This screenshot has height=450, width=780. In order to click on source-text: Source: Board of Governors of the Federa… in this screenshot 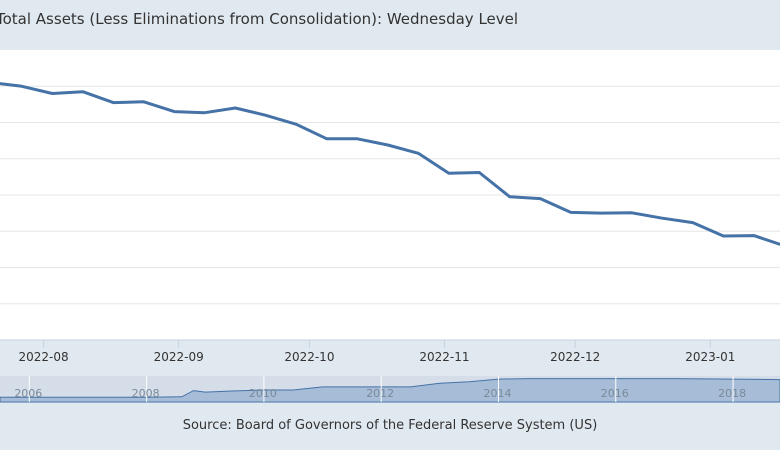, I will do `click(390, 425)`.